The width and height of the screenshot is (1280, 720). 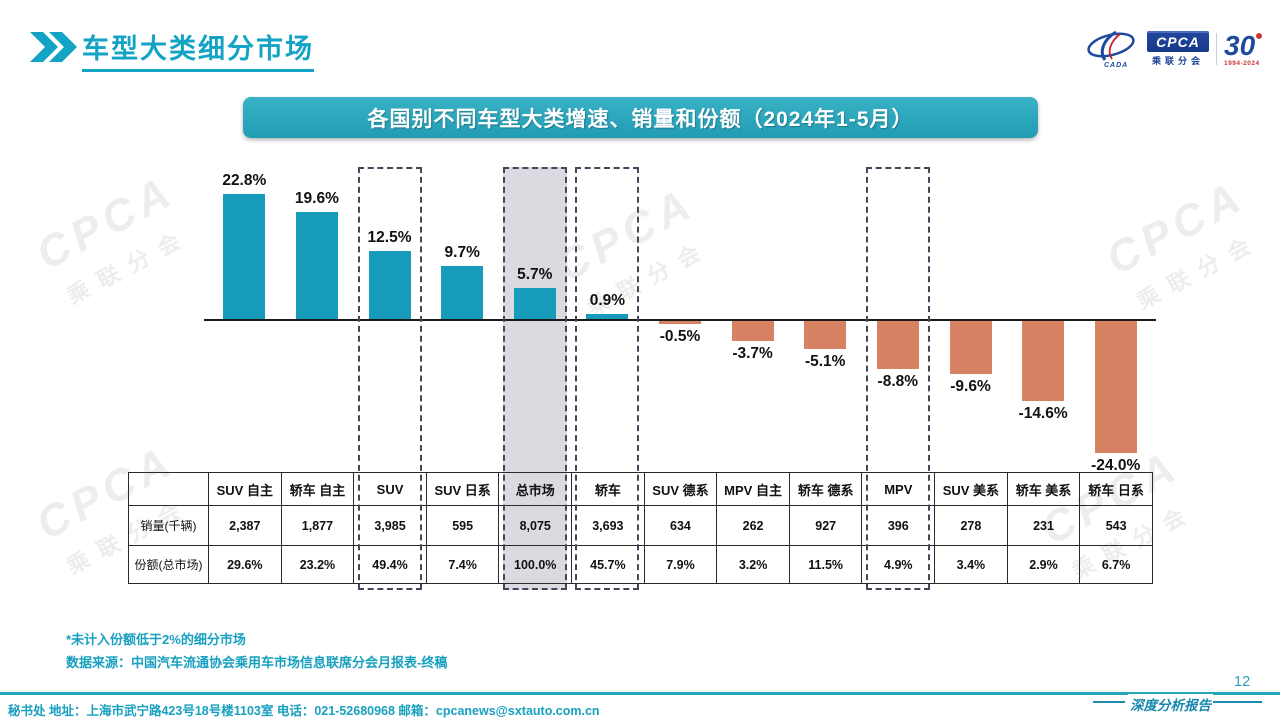 I want to click on logo-divider, so click(x=1216, y=49).